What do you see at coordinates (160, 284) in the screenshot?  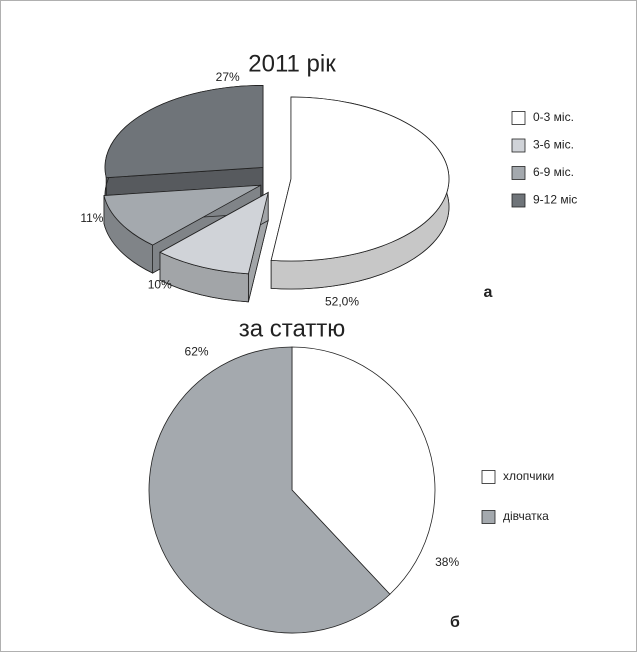 I see `data-label: 10%` at bounding box center [160, 284].